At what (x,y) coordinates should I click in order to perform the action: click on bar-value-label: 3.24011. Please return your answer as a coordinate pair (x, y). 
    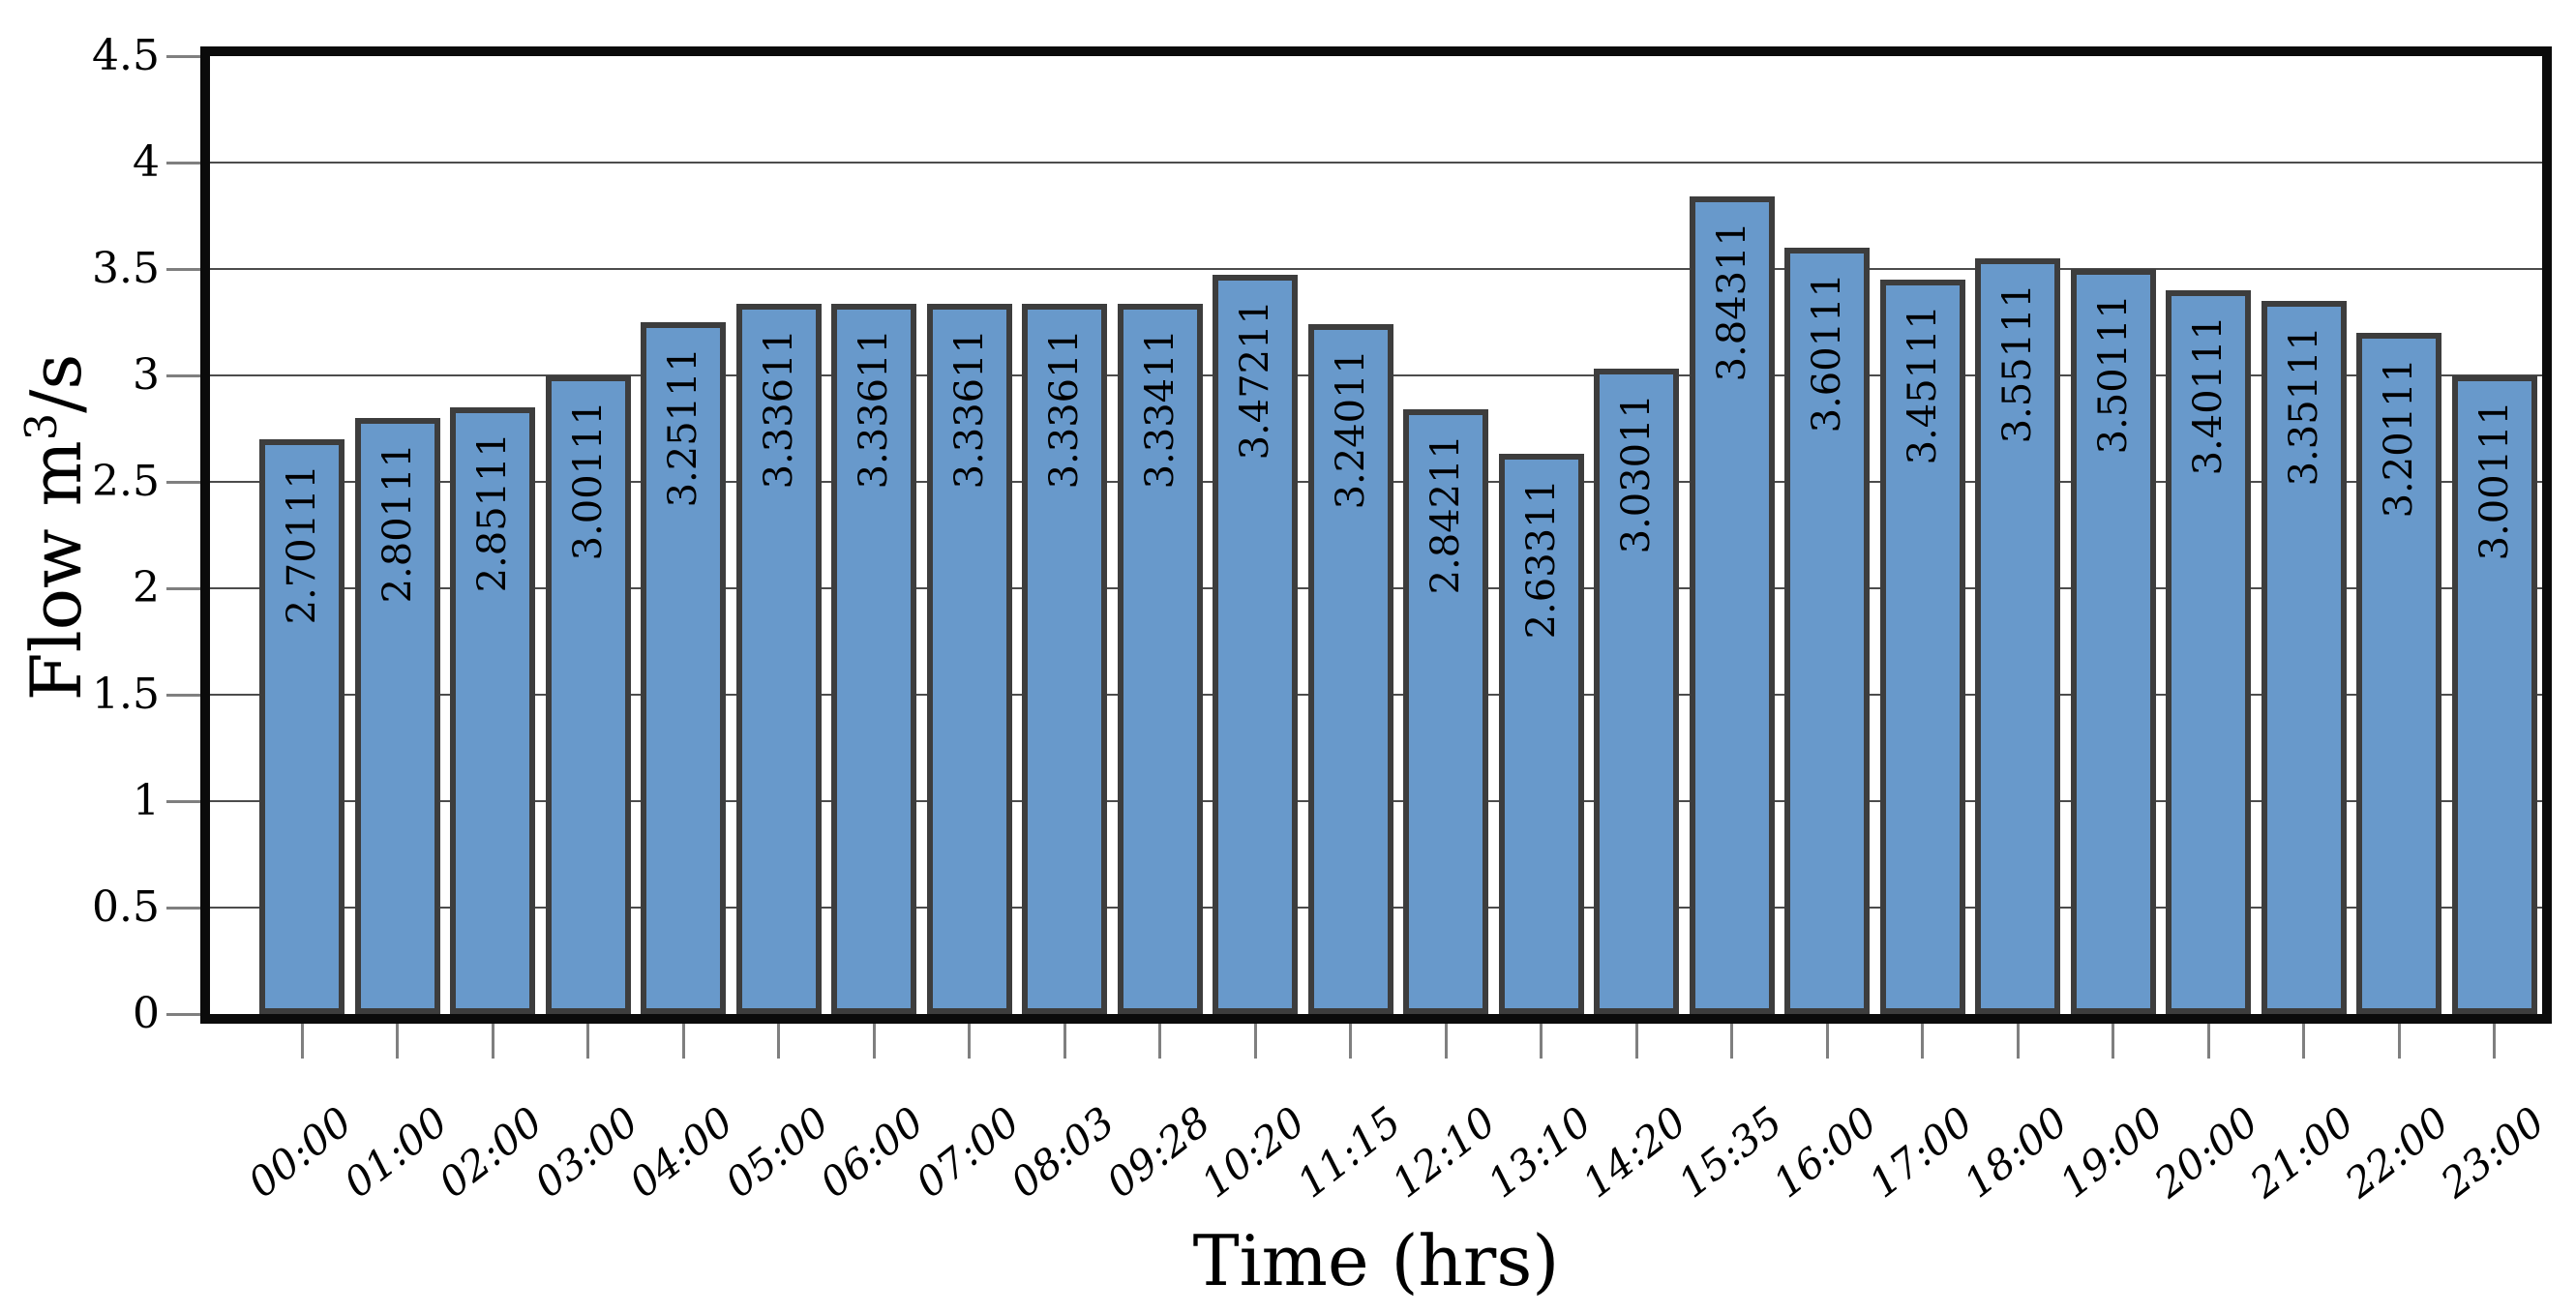
    Looking at the image, I should click on (1350, 430).